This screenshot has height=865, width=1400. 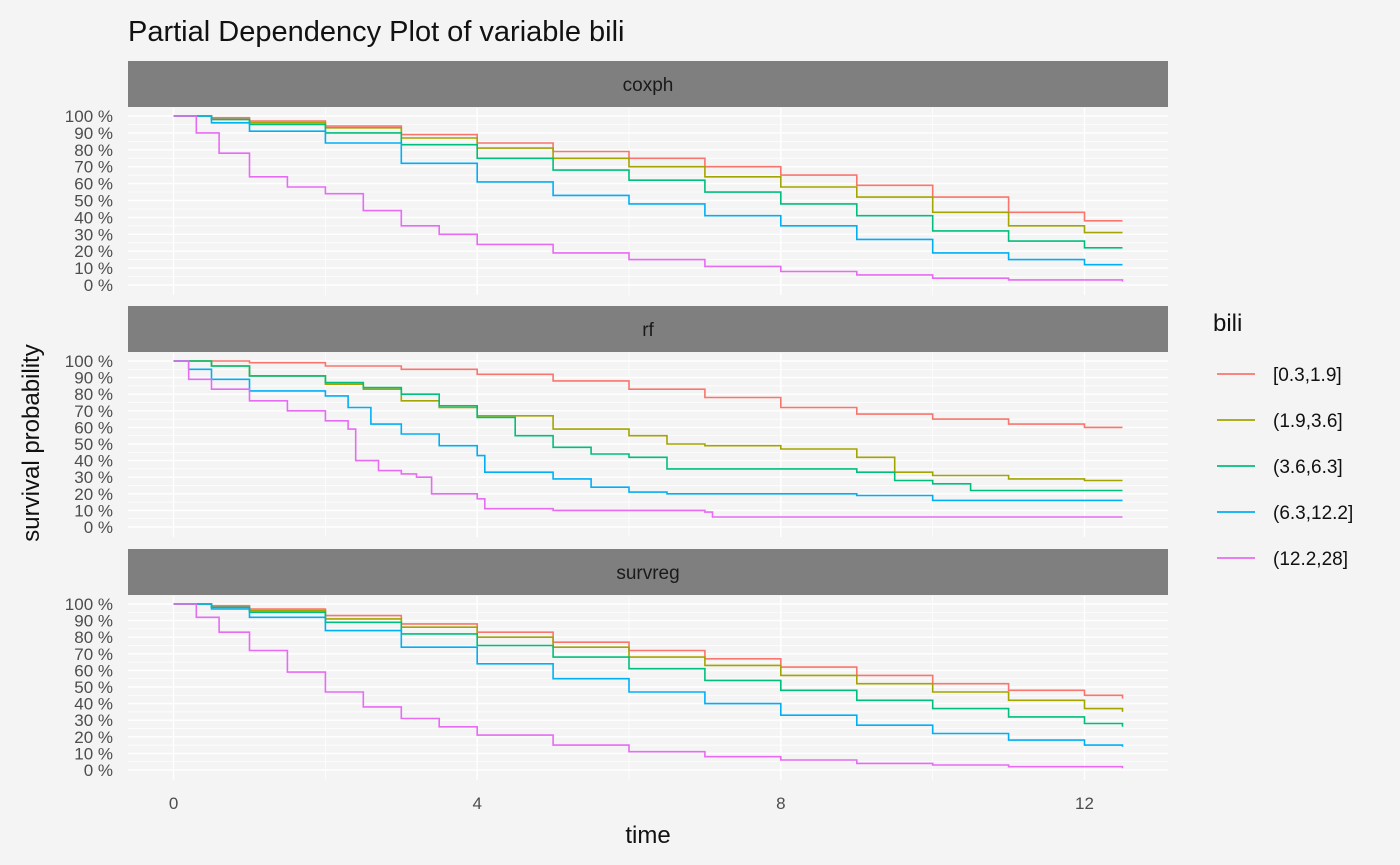 I want to click on strip-label-coxph: coxph, so click(x=648, y=85).